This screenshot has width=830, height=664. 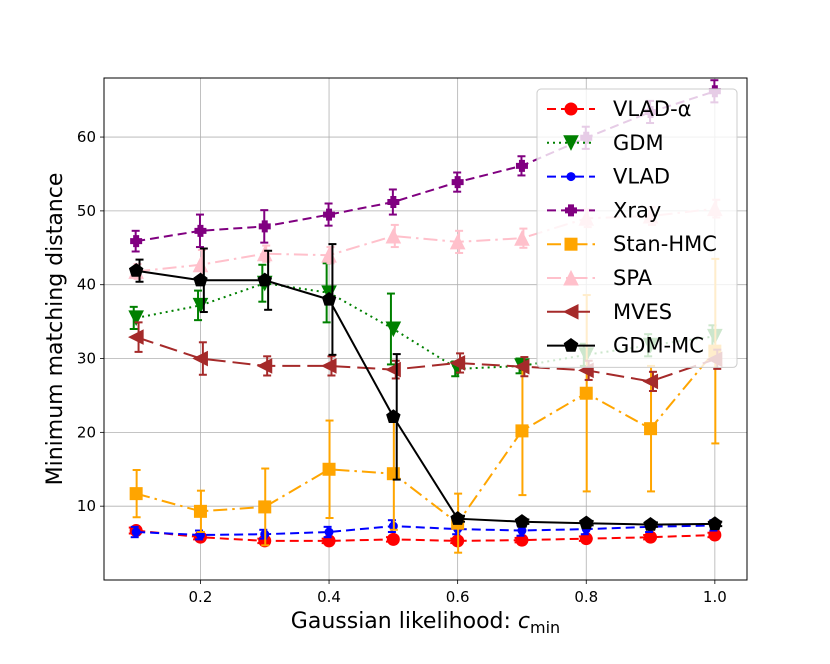 What do you see at coordinates (665, 244) in the screenshot?
I see `legend-label: Stan-HMC` at bounding box center [665, 244].